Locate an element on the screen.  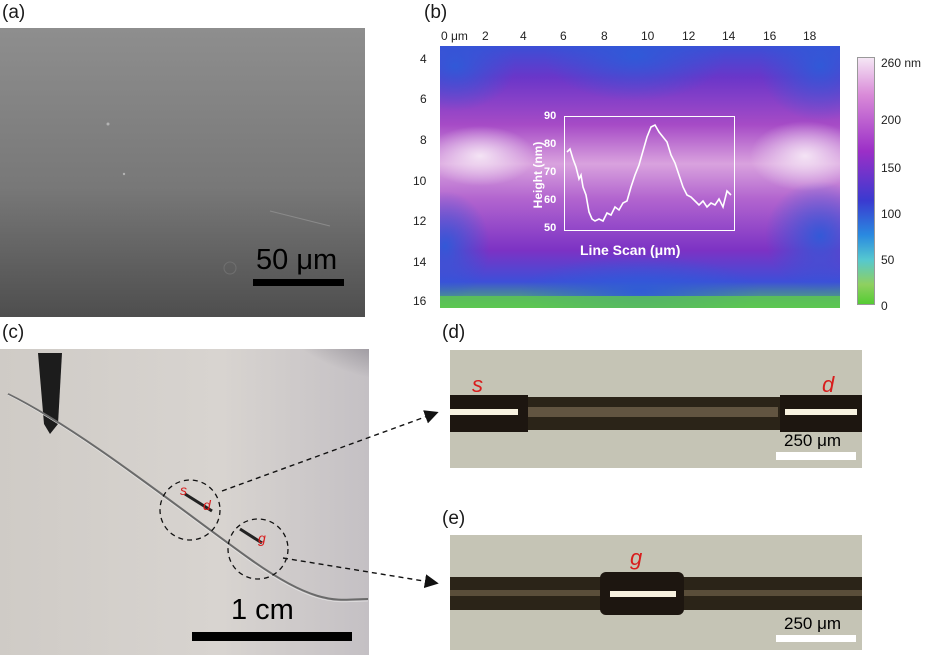
x-tick: 18 is located at coordinates (810, 36).